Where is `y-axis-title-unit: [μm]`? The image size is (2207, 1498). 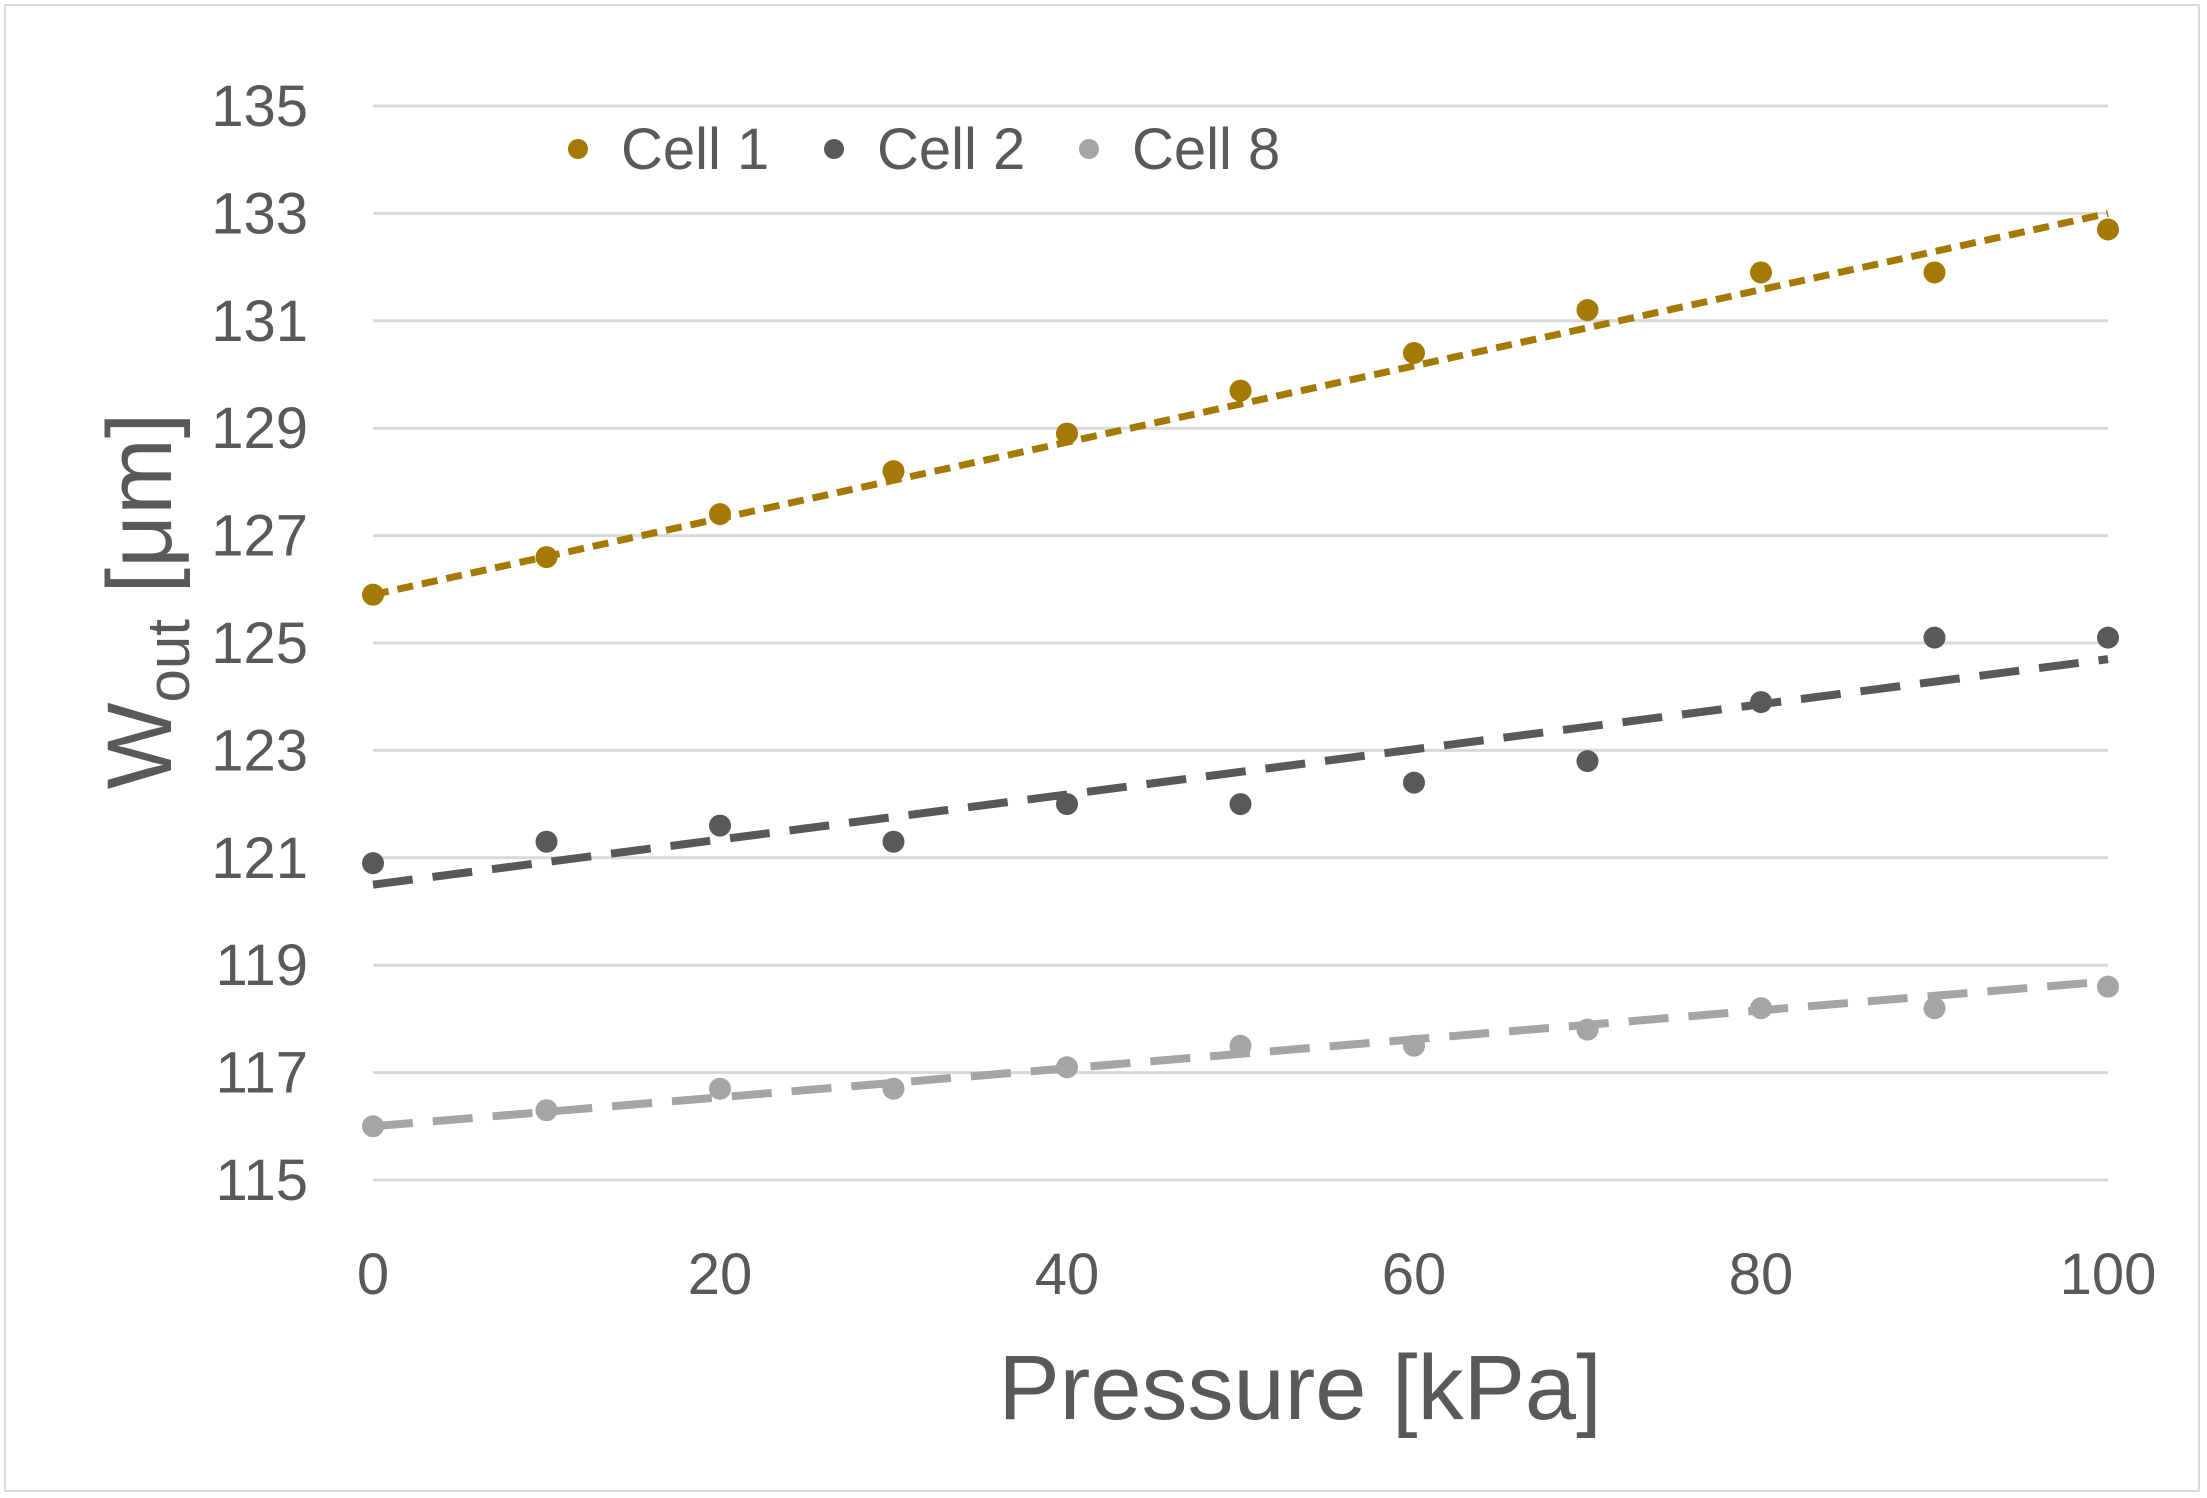
y-axis-title-unit: [μm] is located at coordinates (140, 516).